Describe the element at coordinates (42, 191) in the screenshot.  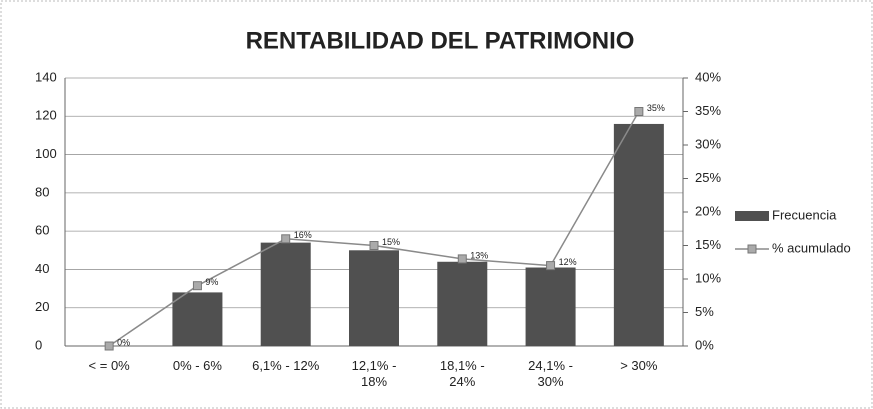
I see `y-tick-label: 80` at that location.